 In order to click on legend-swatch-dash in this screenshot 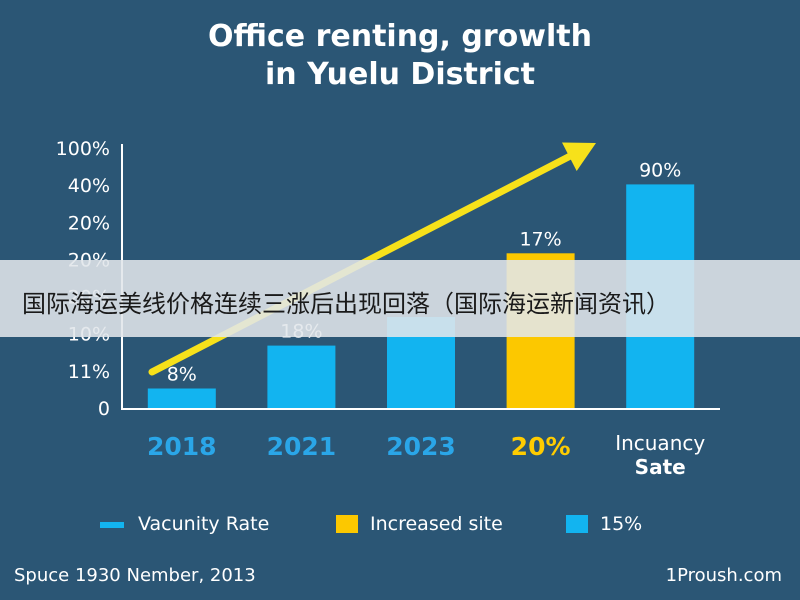, I will do `click(112, 525)`.